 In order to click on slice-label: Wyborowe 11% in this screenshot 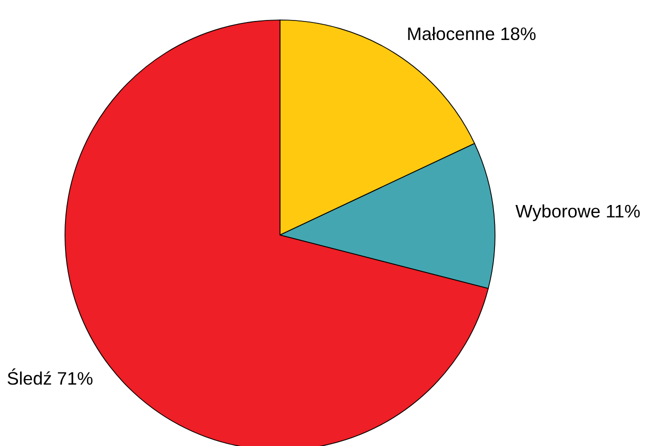, I will do `click(578, 213)`.